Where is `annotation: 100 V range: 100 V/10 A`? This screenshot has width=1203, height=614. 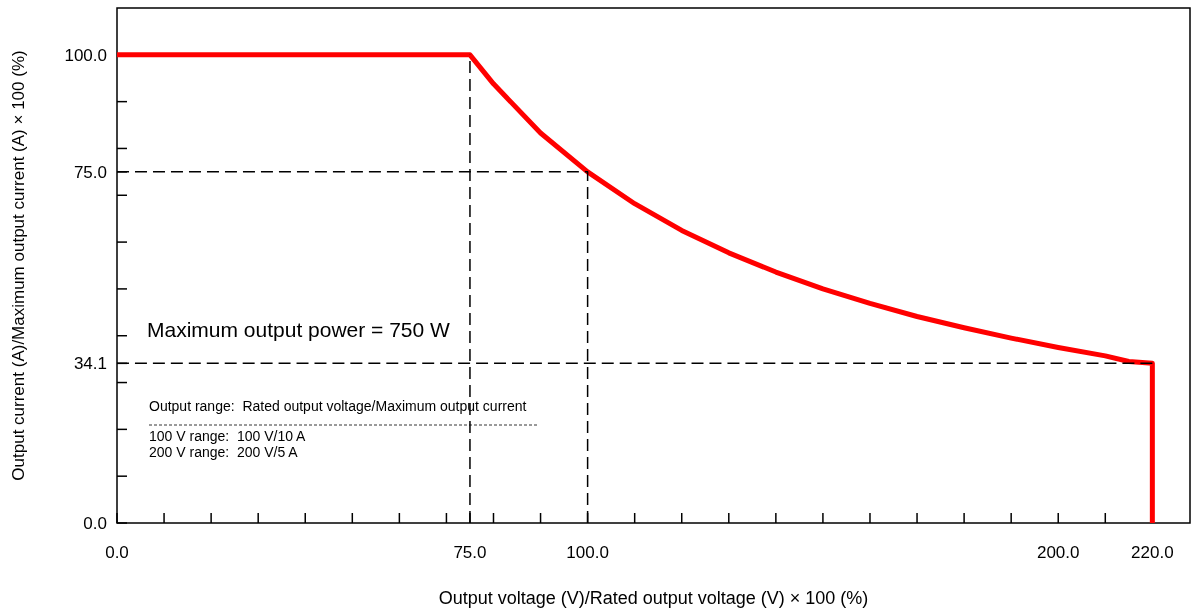 annotation: 100 V range: 100 V/10 A is located at coordinates (228, 436).